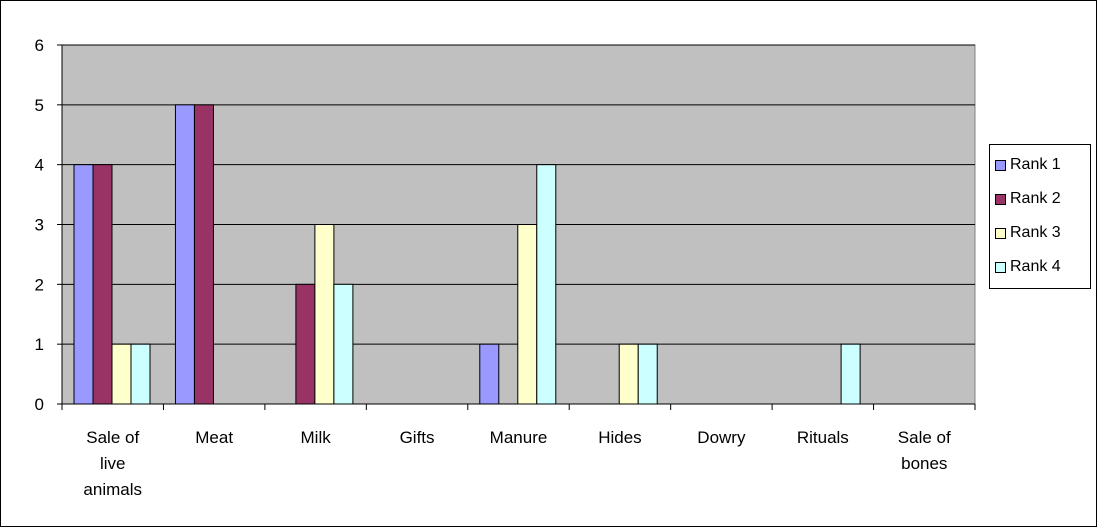 This screenshot has width=1097, height=531. I want to click on y-tick-label: 4, so click(39, 165).